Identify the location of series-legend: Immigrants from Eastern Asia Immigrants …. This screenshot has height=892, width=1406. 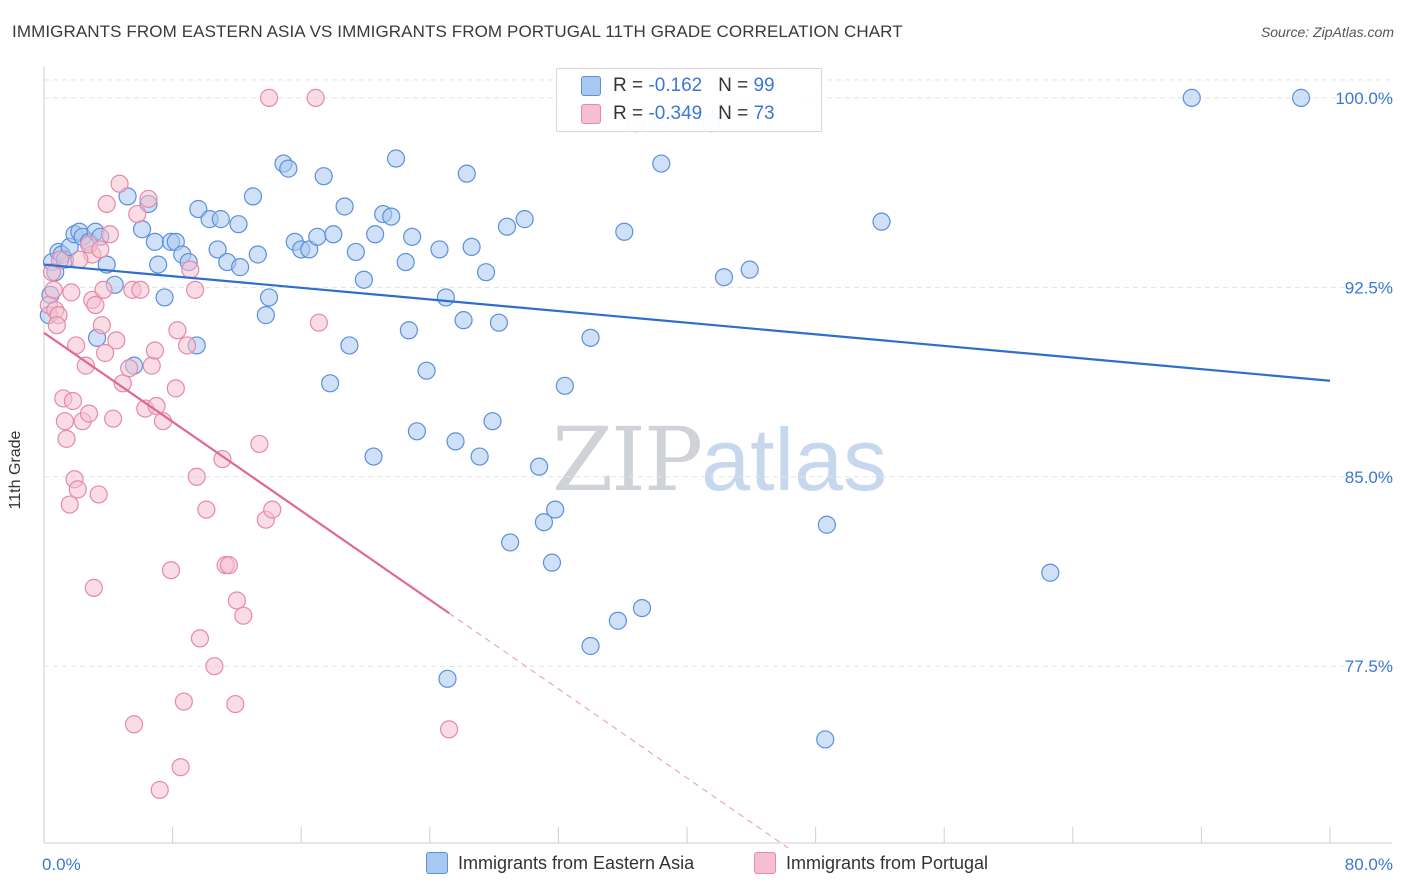
(703, 865).